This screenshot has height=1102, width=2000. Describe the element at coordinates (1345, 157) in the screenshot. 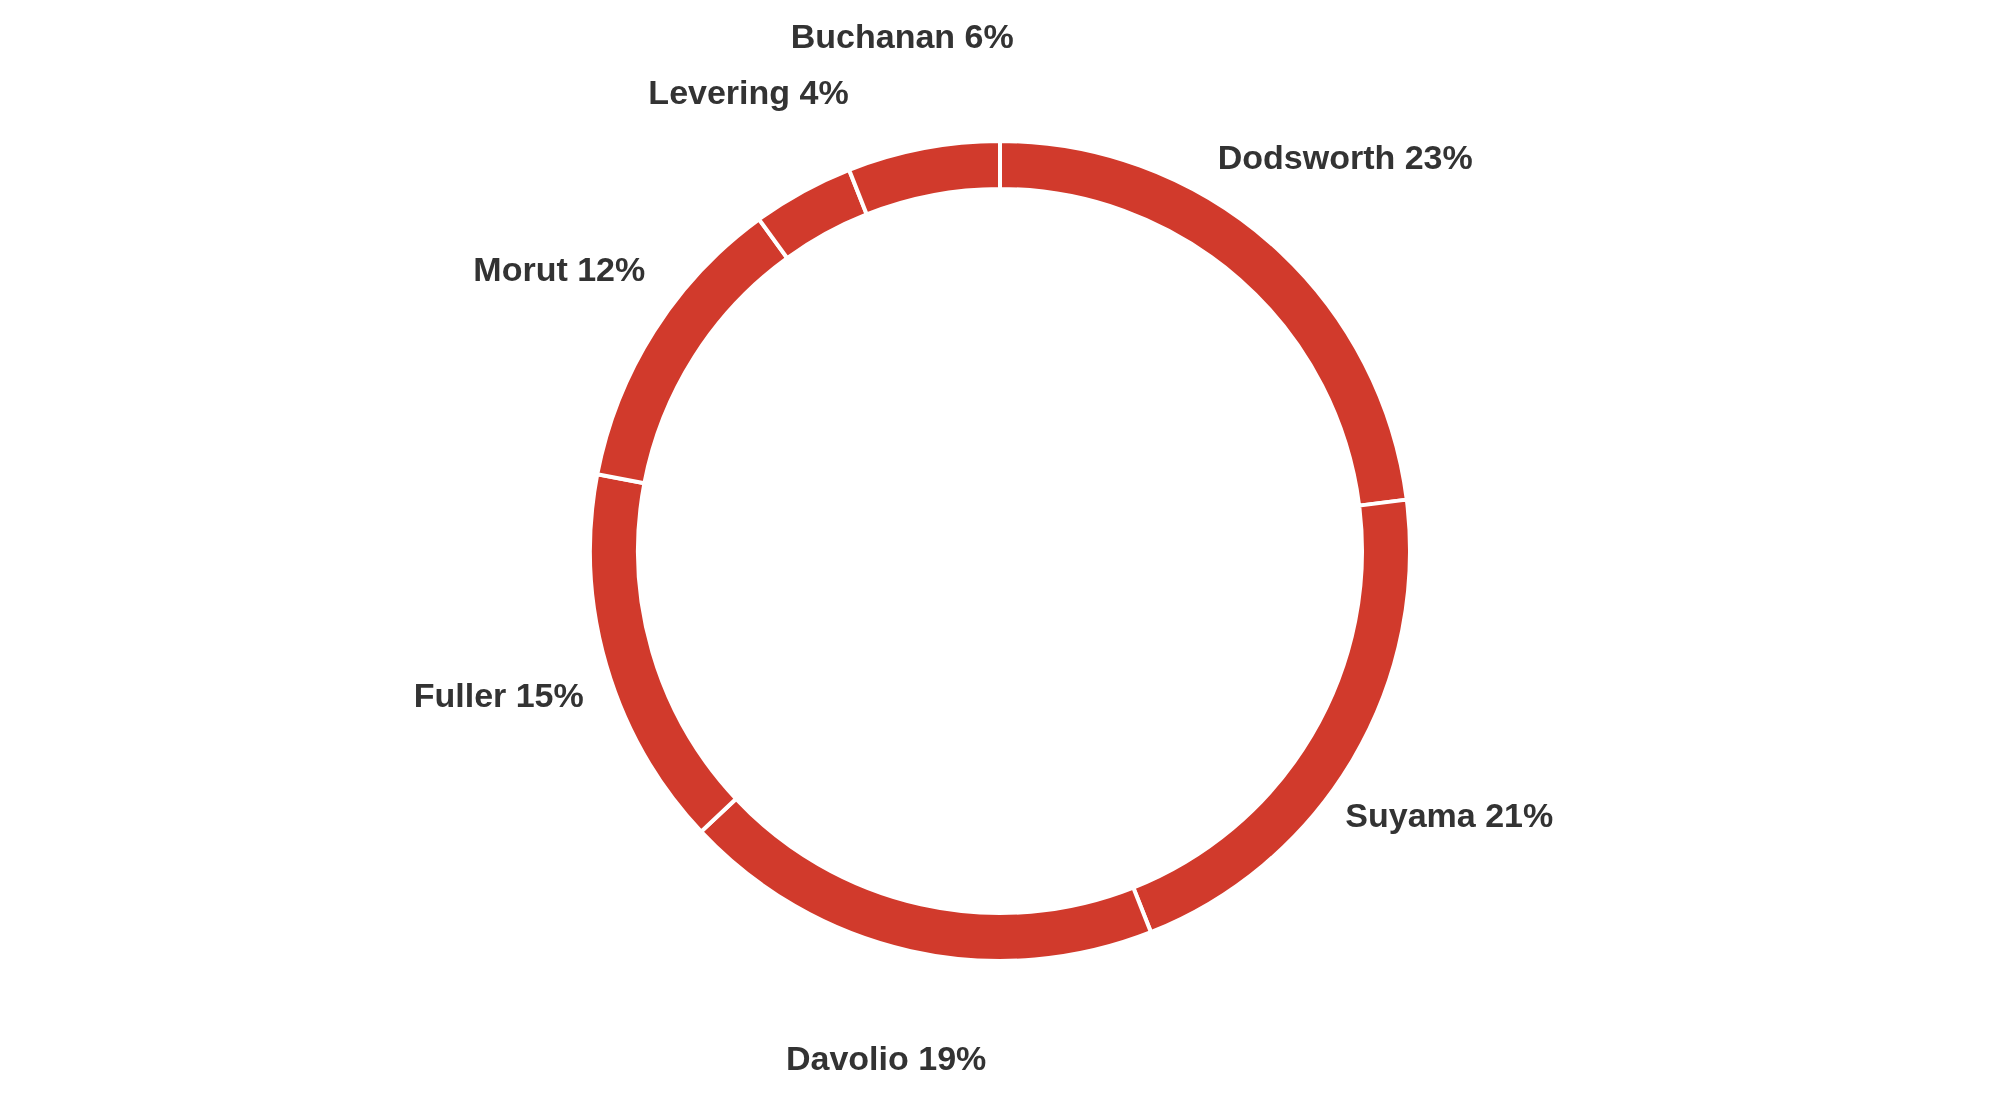

I see `slice-label: Dodsworth 23%` at that location.